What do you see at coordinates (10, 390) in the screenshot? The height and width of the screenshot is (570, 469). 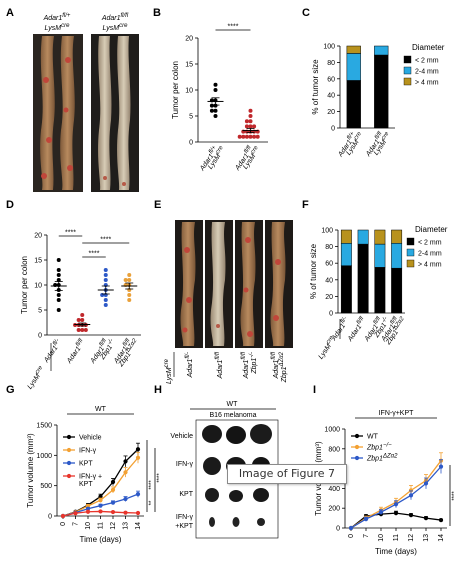 I see `panel-label-g: G` at bounding box center [10, 390].